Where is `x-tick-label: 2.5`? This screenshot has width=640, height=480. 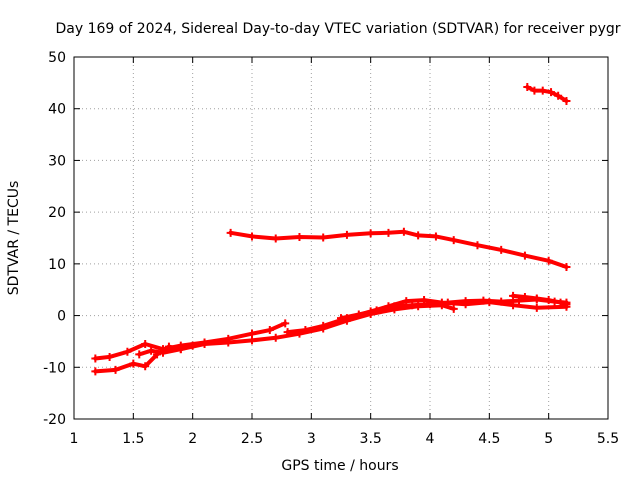
x-tick-label: 2.5 is located at coordinates (252, 439).